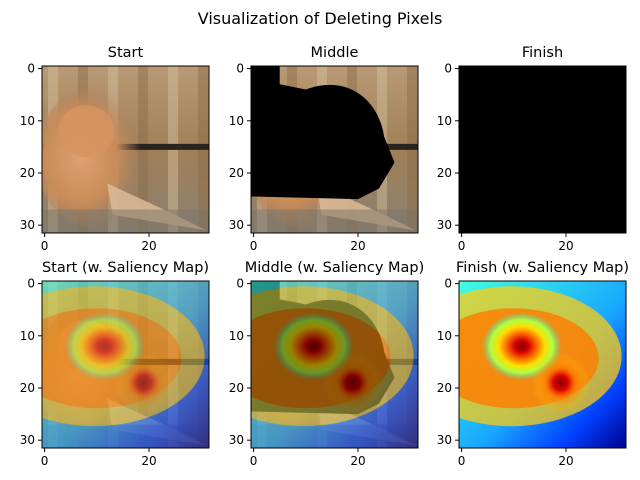  I want to click on figure-title: Visualization of Deleting Pixels, so click(320, 18).